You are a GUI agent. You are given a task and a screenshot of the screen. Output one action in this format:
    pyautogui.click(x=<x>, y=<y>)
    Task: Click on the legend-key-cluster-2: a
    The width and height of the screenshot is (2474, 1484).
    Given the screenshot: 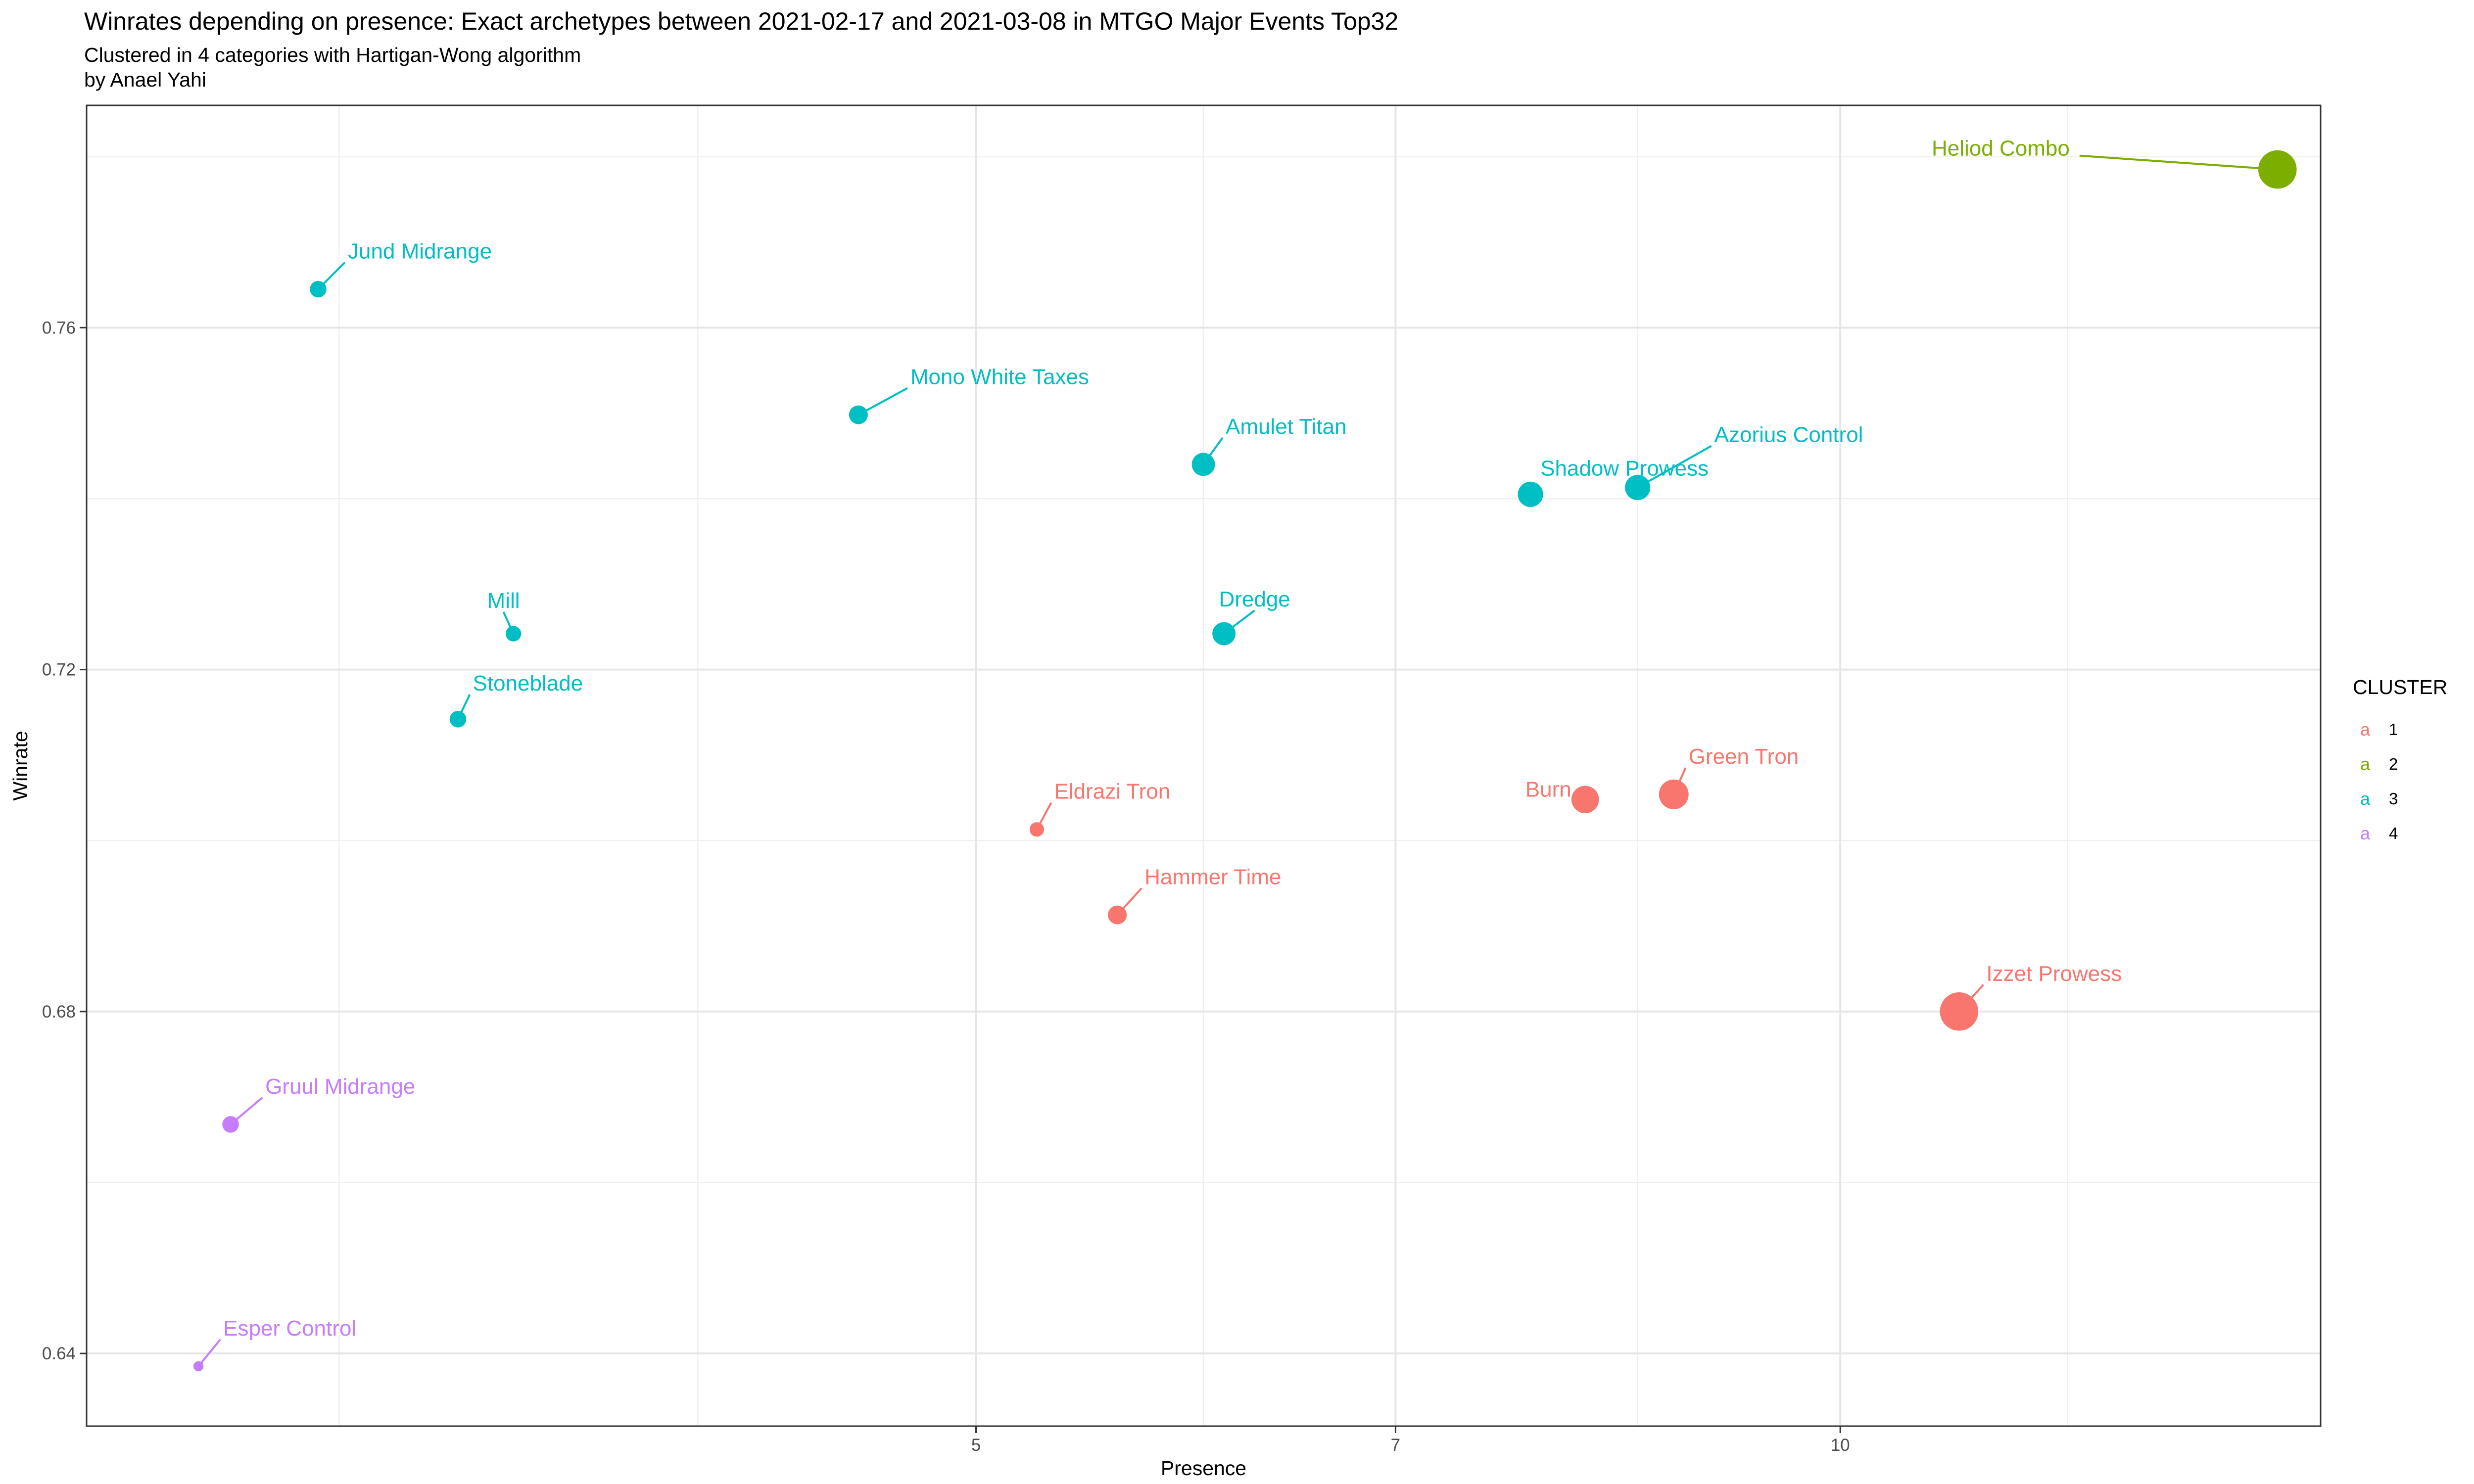 What is the action you would take?
    pyautogui.click(x=2366, y=764)
    